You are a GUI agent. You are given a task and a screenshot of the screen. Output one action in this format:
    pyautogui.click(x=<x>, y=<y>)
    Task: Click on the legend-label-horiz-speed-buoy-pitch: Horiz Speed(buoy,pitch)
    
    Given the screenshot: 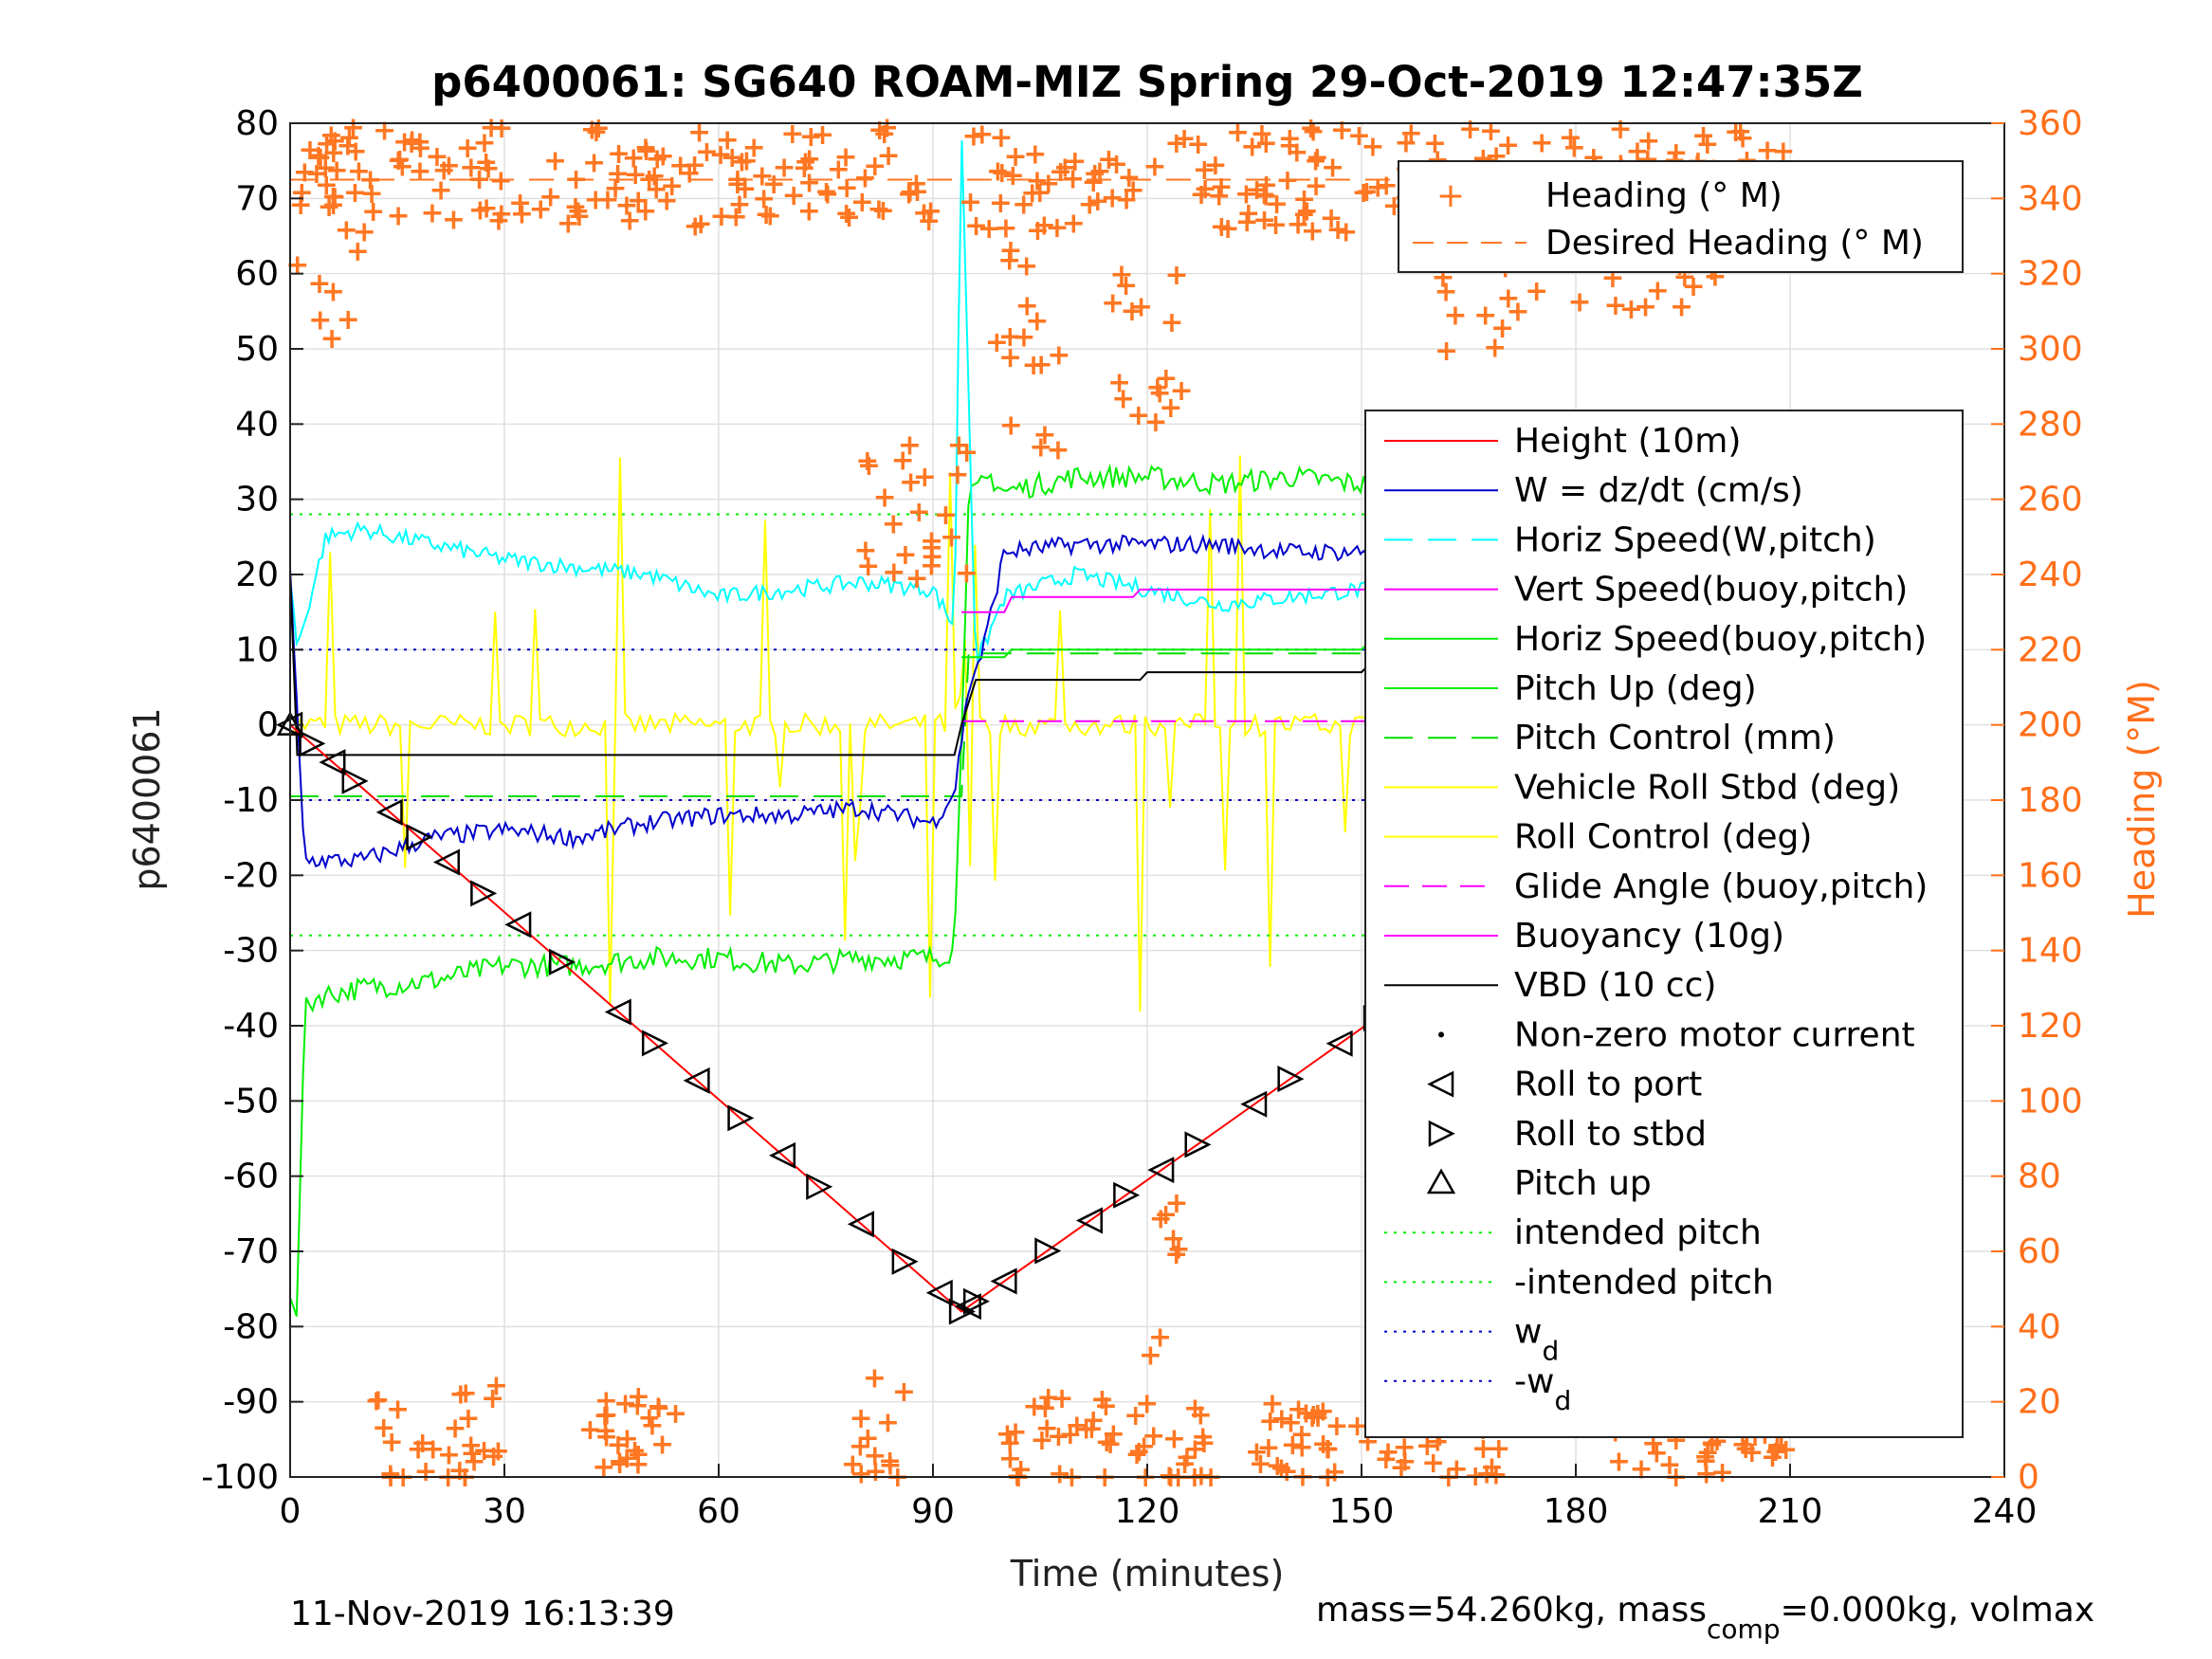 What is the action you would take?
    pyautogui.click(x=1720, y=639)
    